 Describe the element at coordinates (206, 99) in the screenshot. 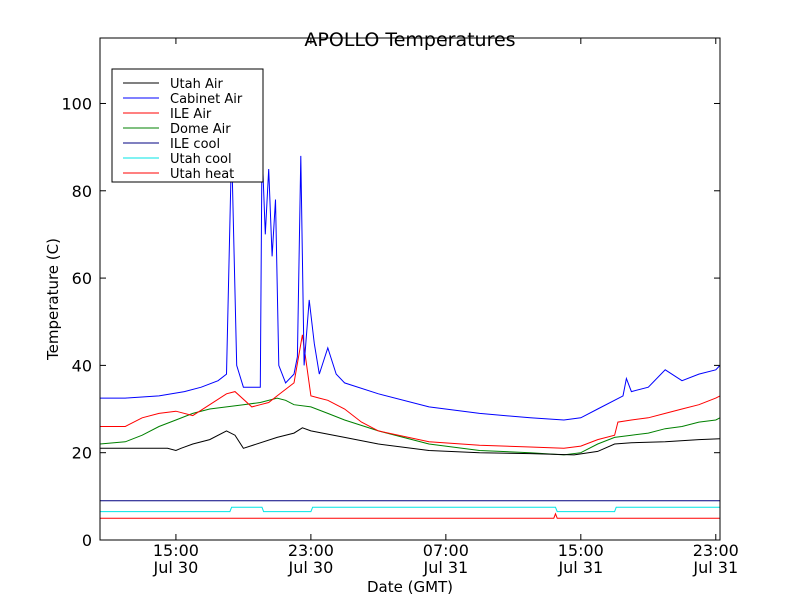

I see `legend-label: Cabinet Air` at that location.